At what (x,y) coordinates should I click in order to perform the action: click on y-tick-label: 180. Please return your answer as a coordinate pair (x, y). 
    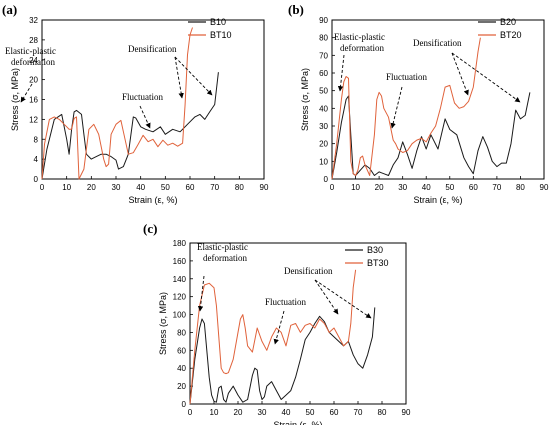
    Looking at the image, I should click on (180, 243).